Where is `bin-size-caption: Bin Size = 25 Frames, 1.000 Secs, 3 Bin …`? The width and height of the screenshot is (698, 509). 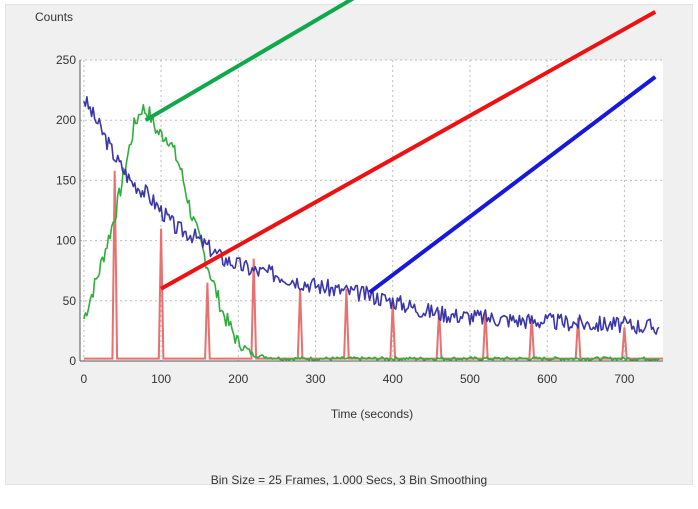
bin-size-caption: Bin Size = 25 Frames, 1.000 Secs, 3 Bin … is located at coordinates (349, 480).